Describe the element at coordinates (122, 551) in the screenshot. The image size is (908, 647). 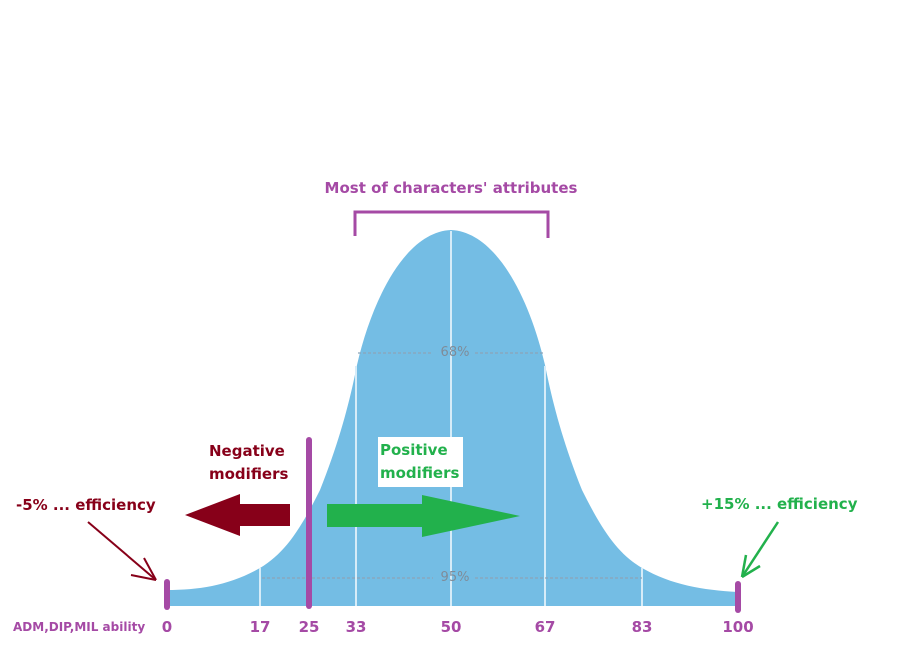
I see `negative-pointer-arrow-icon` at that location.